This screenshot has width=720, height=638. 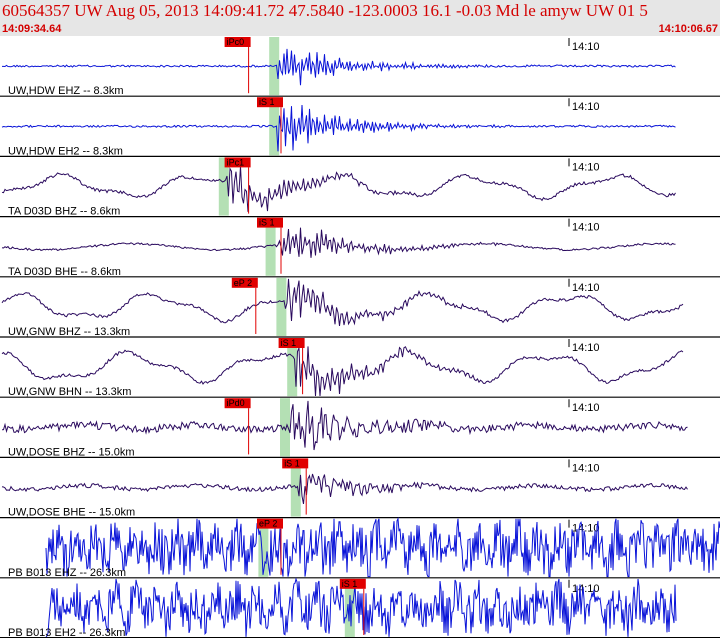 I want to click on window-end-time: 14:10:06.67, so click(x=688, y=29).